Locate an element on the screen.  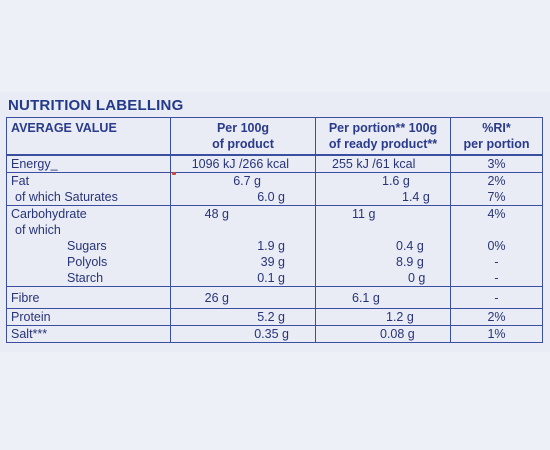
nutrient-name: Protein is located at coordinates (31, 317).